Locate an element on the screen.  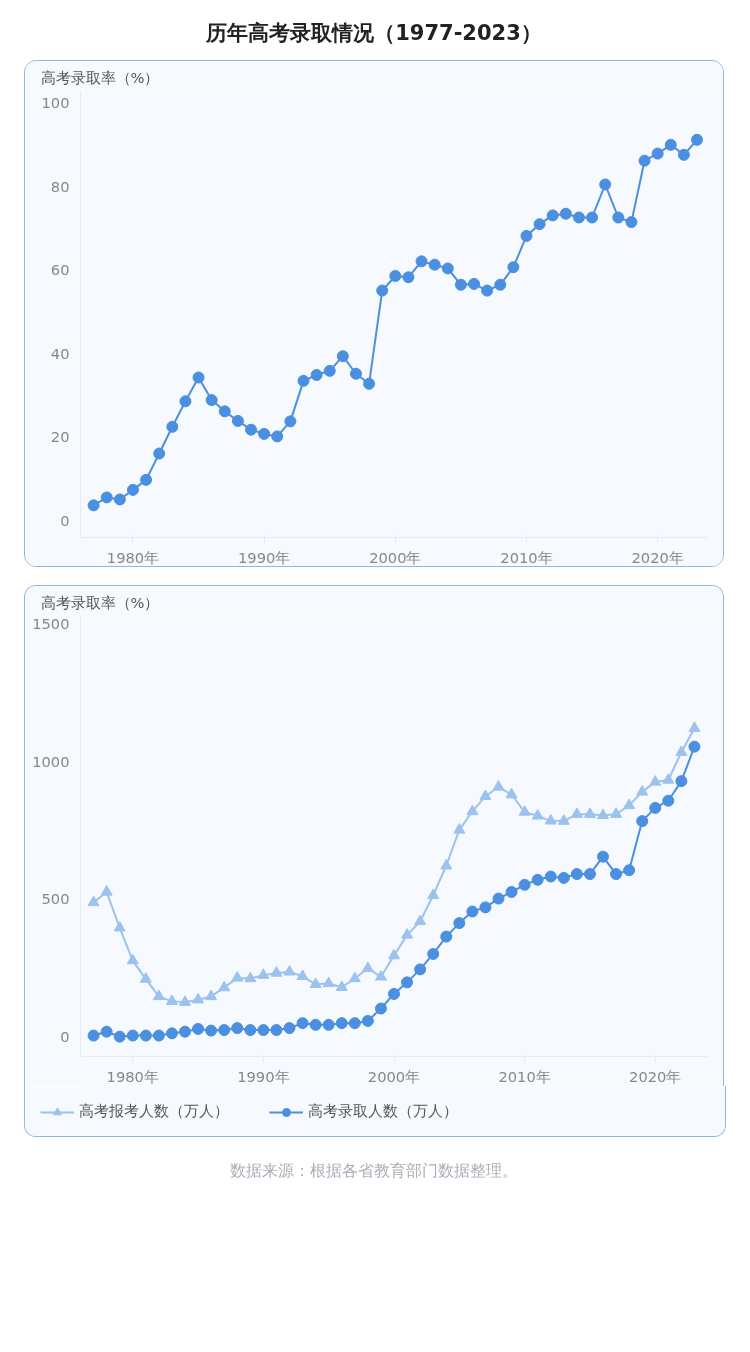
y-tick-label: 100 is located at coordinates (55, 103).